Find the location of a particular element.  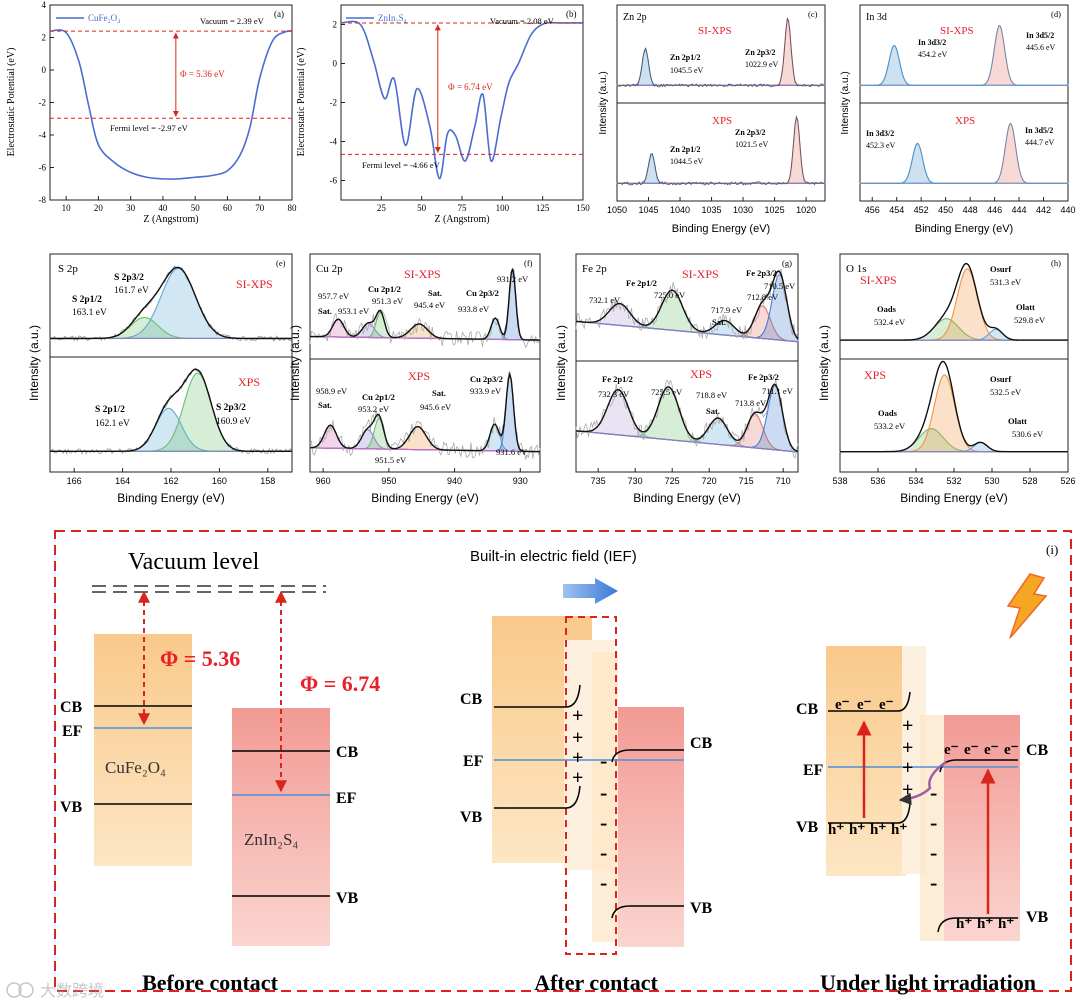

vacuum-level-label: Vacuum level is located at coordinates (194, 562).